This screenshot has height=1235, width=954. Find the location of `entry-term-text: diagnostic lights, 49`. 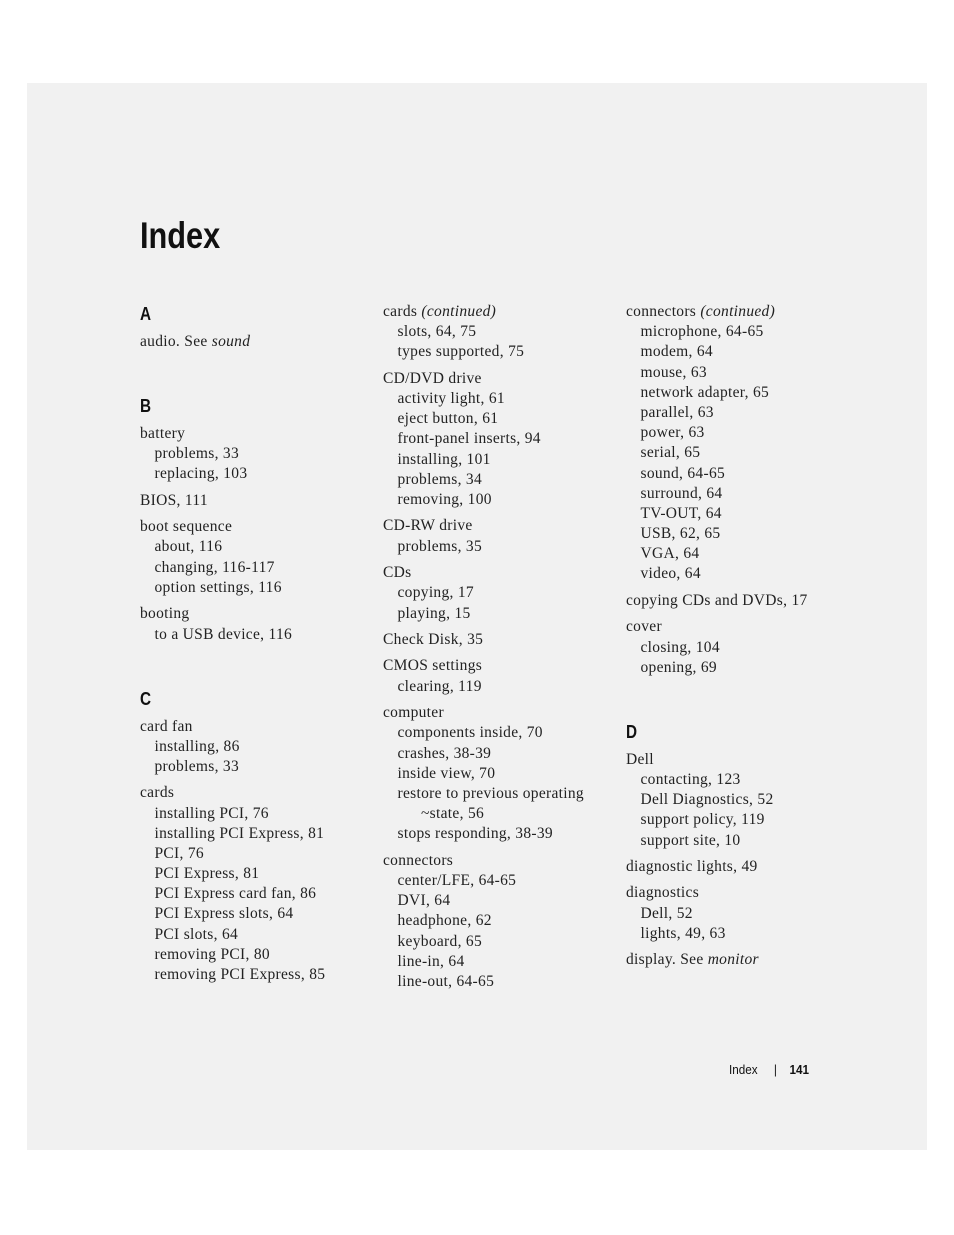

entry-term-text: diagnostic lights, 49 is located at coordinates (692, 866).